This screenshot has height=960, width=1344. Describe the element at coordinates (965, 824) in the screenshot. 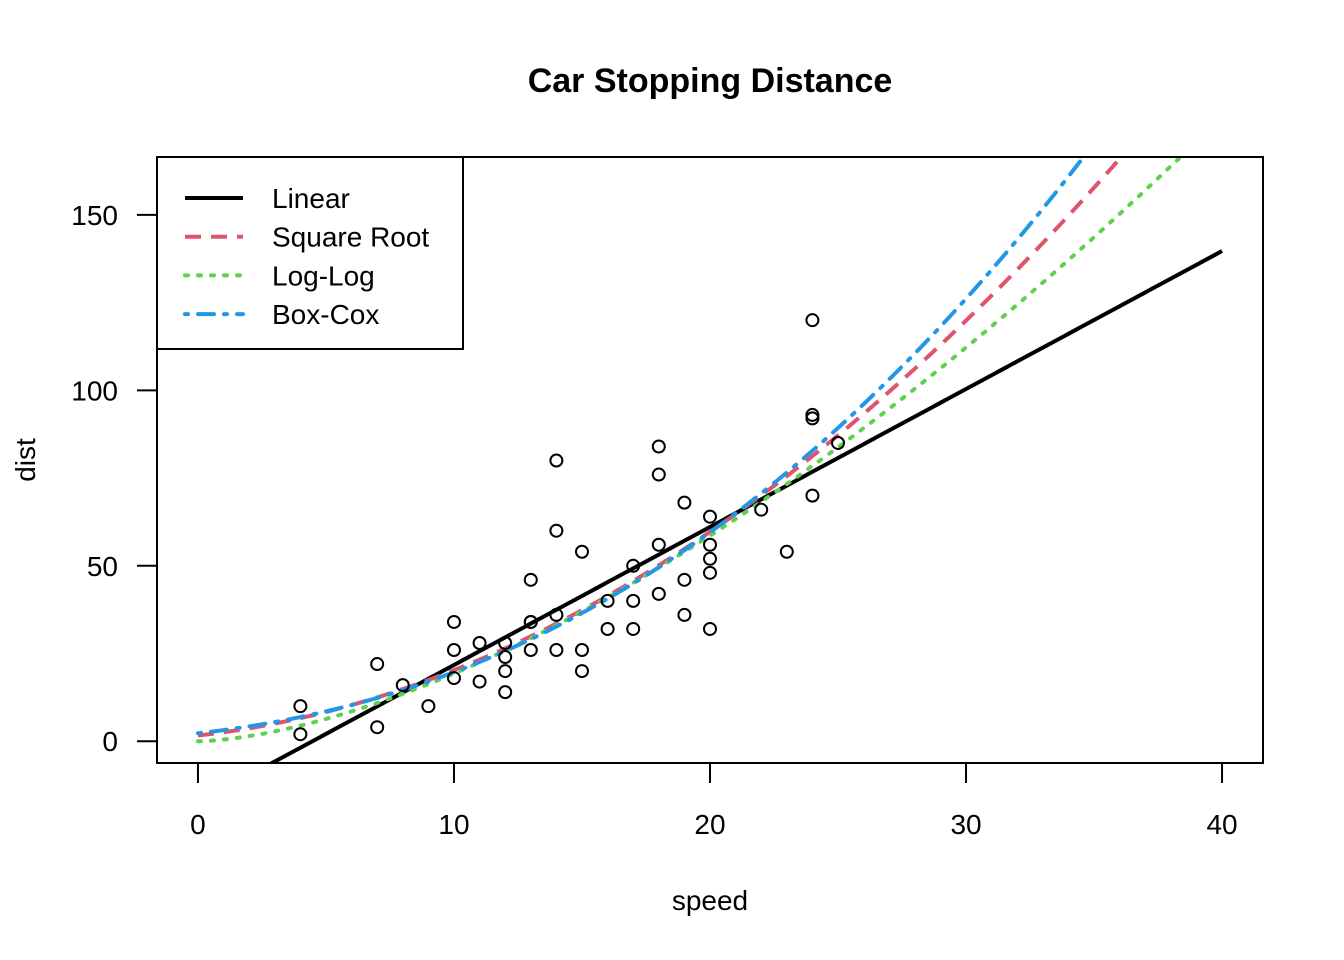

I see `x-tick-label: 30` at that location.